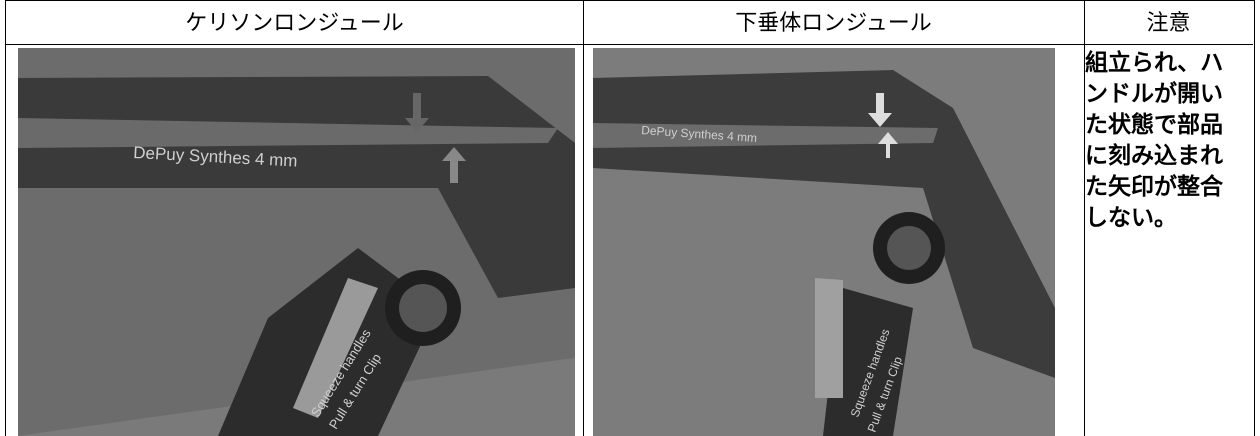  What do you see at coordinates (868, 362) in the screenshot?
I see `instrument-handle` at bounding box center [868, 362].